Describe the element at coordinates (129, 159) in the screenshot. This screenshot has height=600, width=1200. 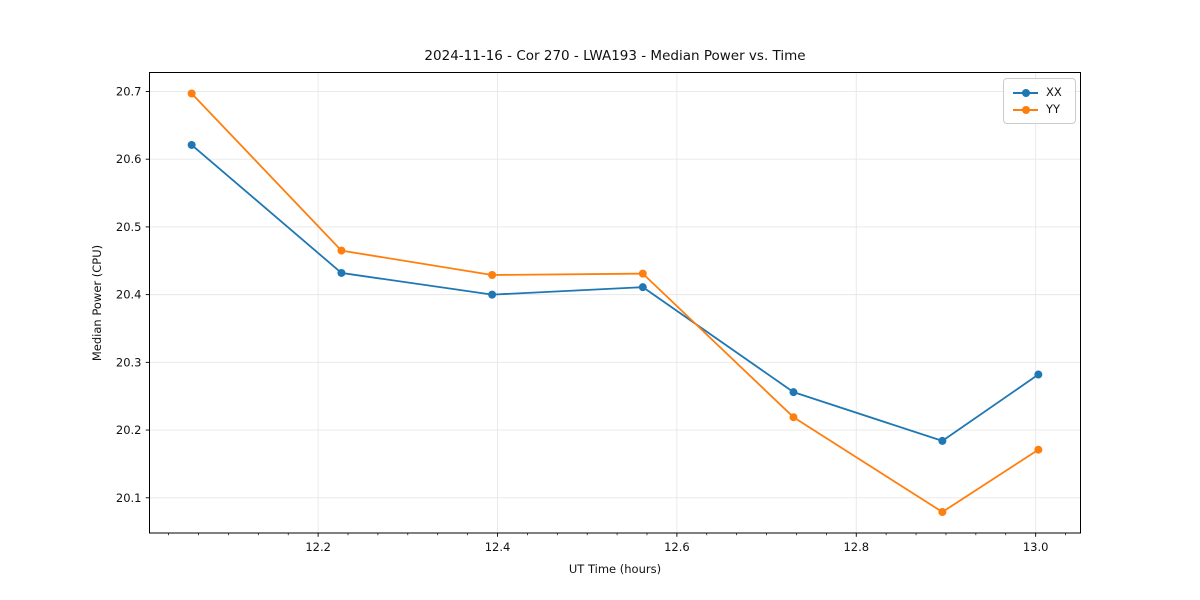
I see `y-tick-label: 20.6` at that location.